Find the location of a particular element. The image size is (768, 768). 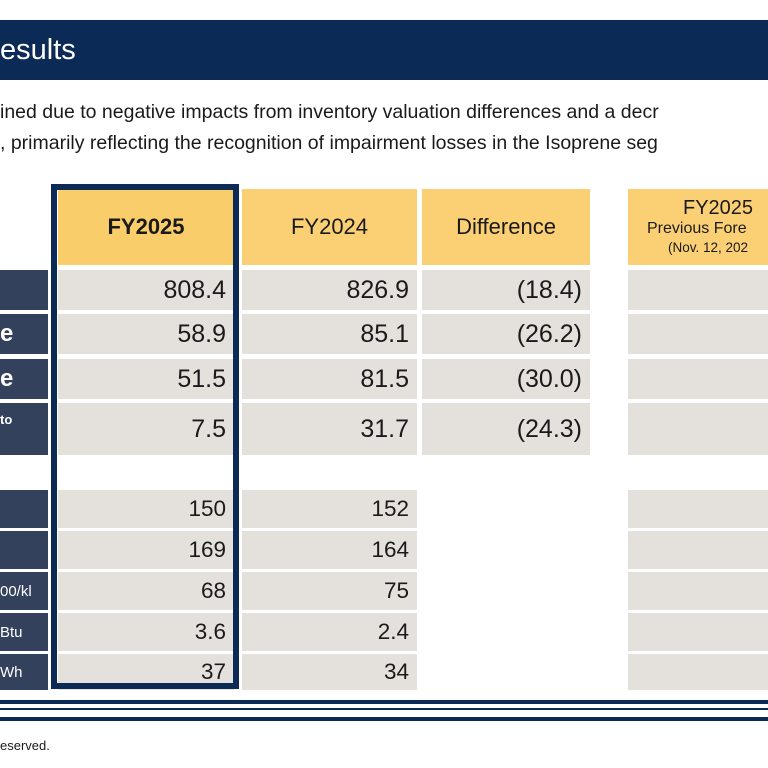

column-header-fy2024: FY2024 is located at coordinates (329, 227).